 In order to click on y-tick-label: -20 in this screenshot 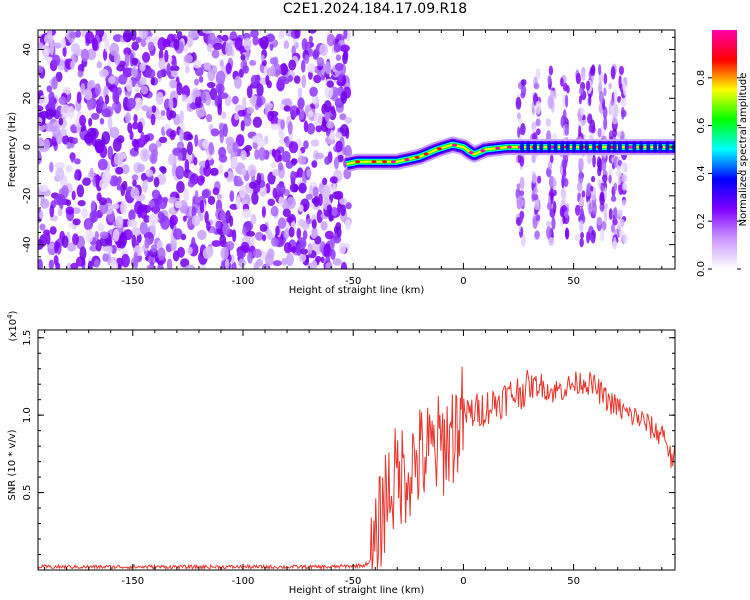, I will do `click(27, 196)`.